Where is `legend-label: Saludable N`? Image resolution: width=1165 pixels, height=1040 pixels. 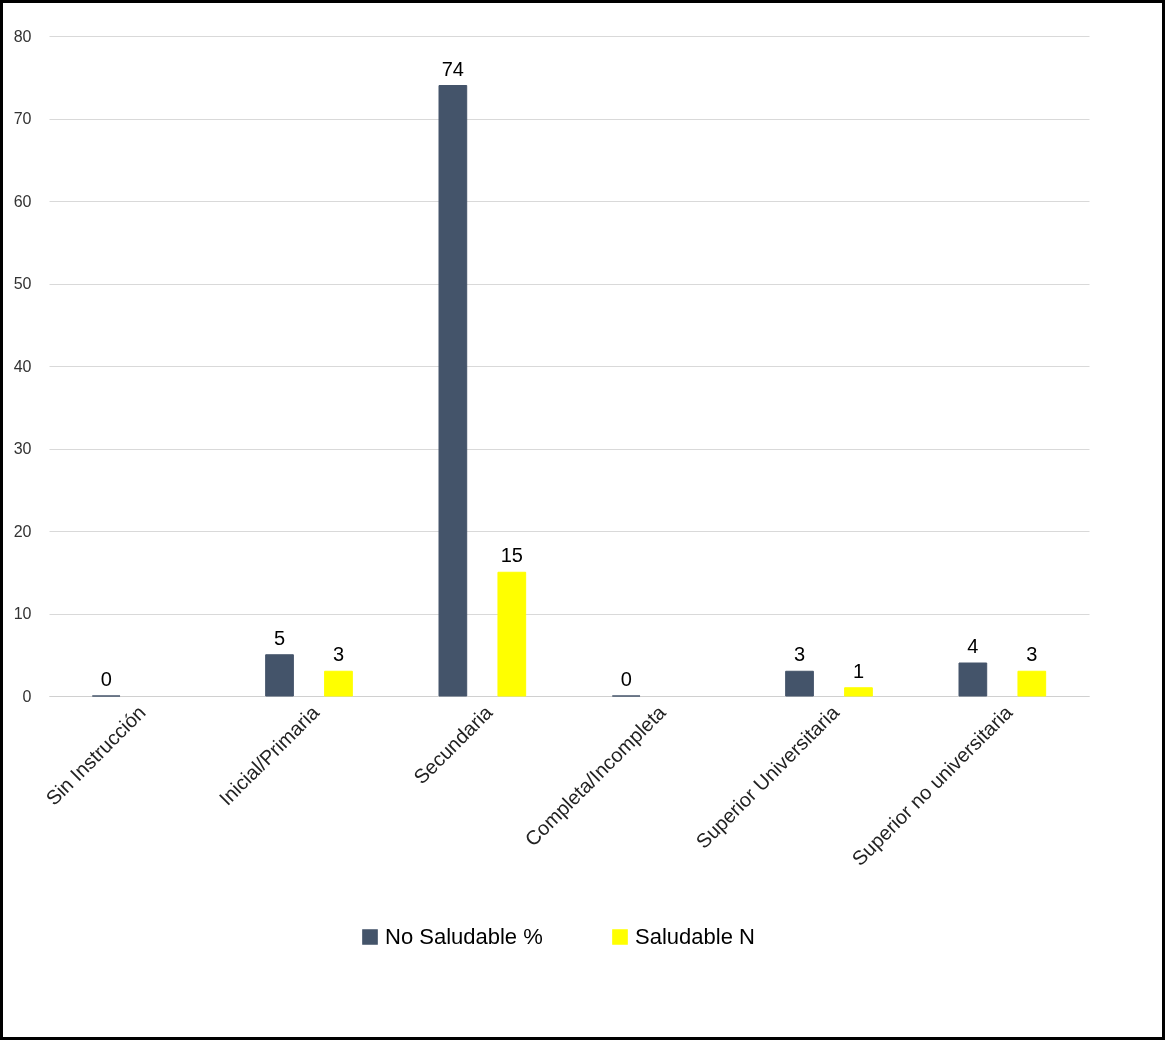
legend-label: Saludable N is located at coordinates (695, 936).